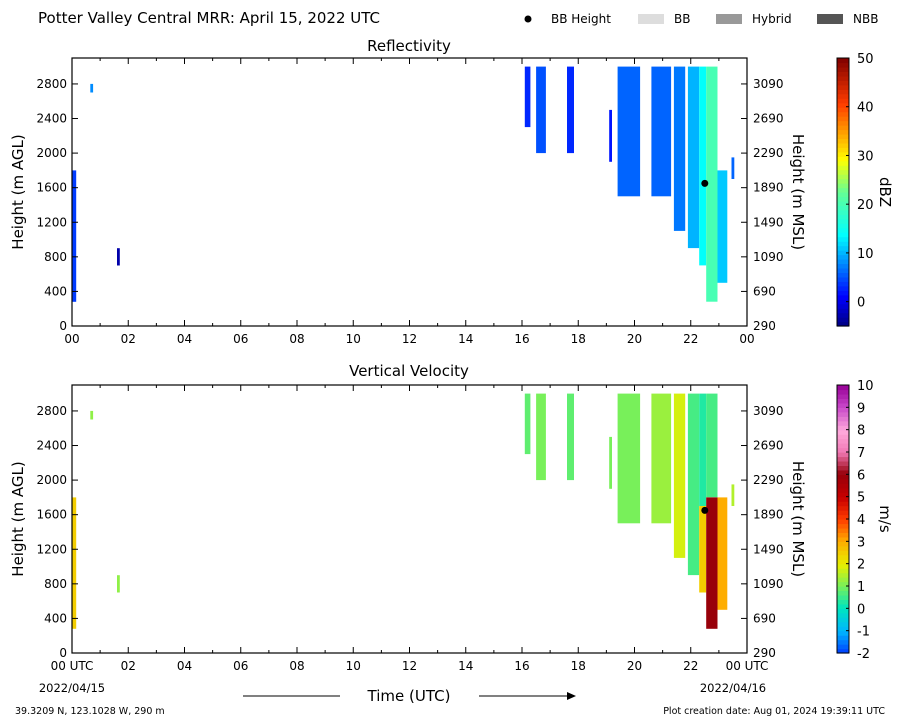 Image resolution: width=900 pixels, height=725 pixels. I want to click on x-tick-label: 10, so click(353, 666).